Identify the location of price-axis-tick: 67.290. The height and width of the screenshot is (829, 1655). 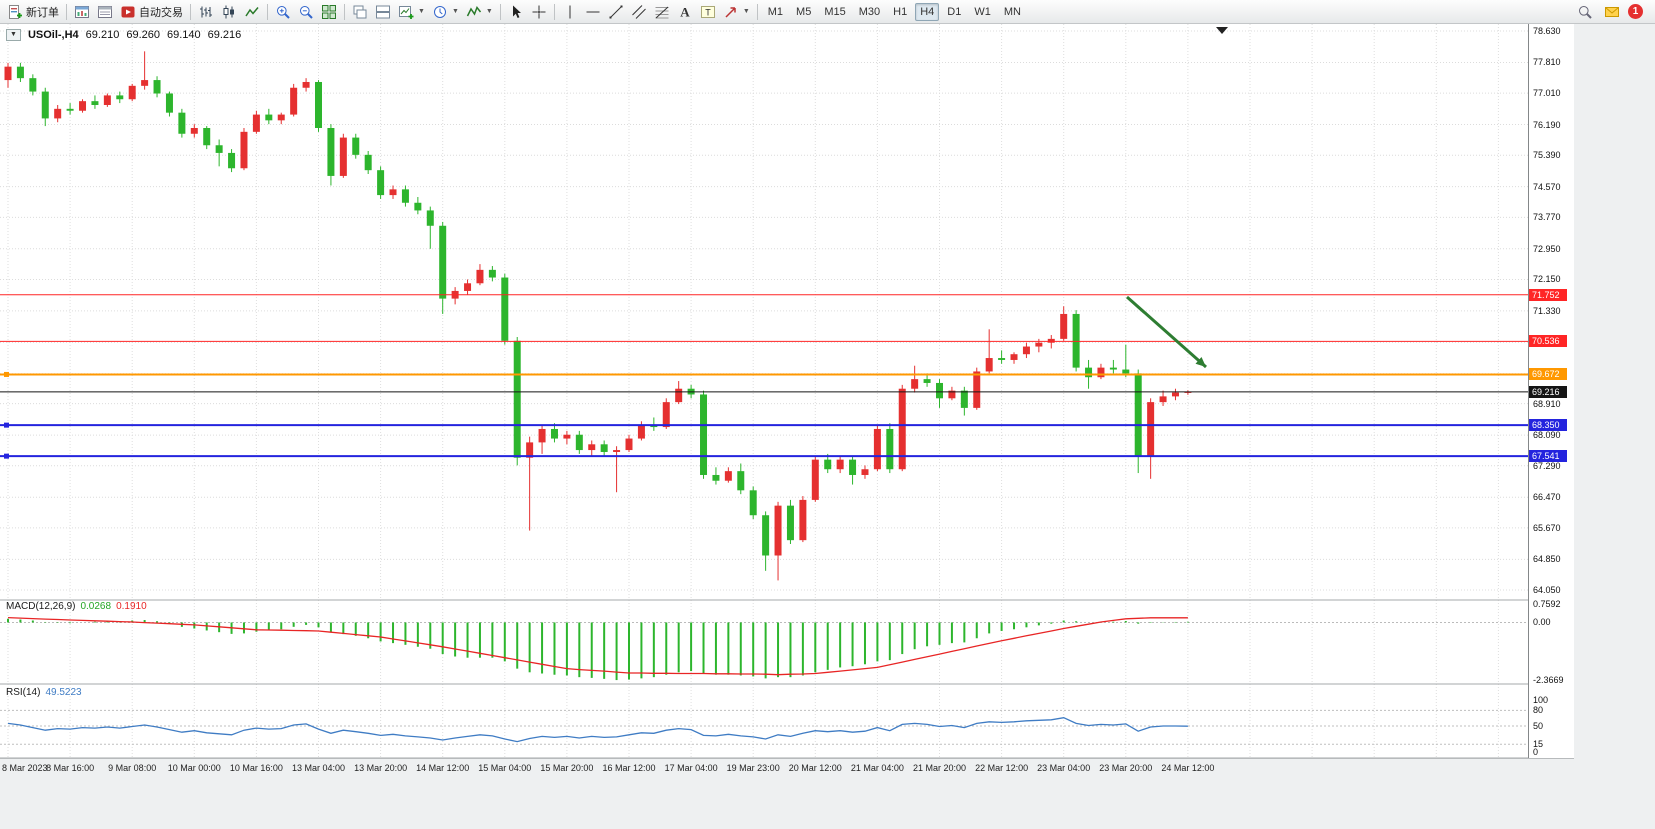
(1547, 465).